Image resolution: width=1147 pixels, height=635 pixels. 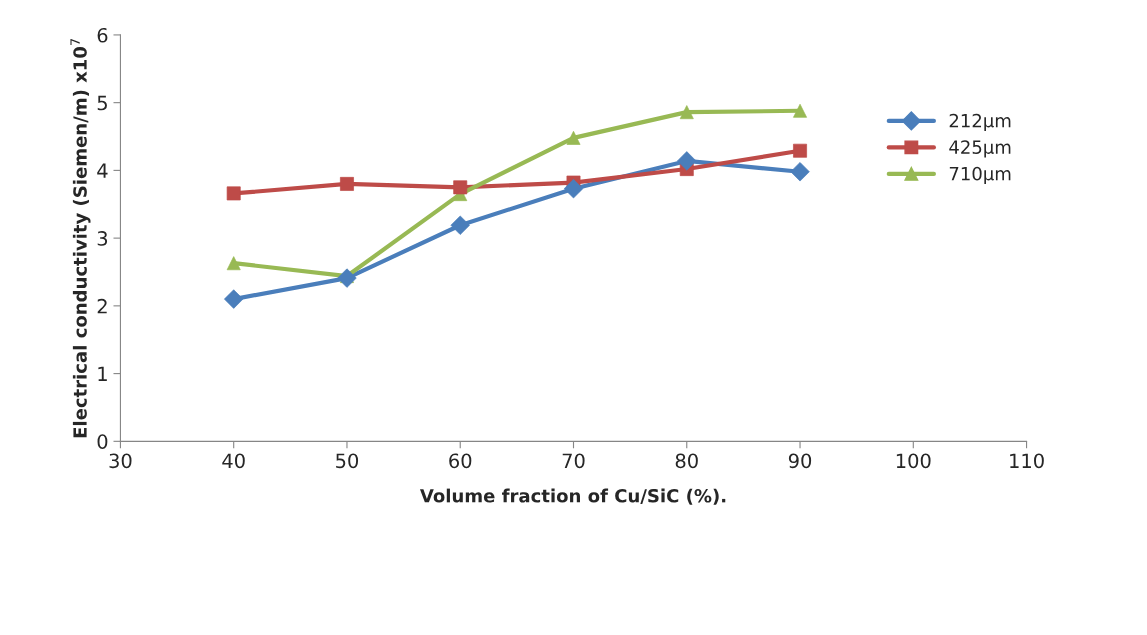 I want to click on y-axis-title: Electrical conductivity (Siemen/m) x10$^{7}$, so click(x=80, y=238).